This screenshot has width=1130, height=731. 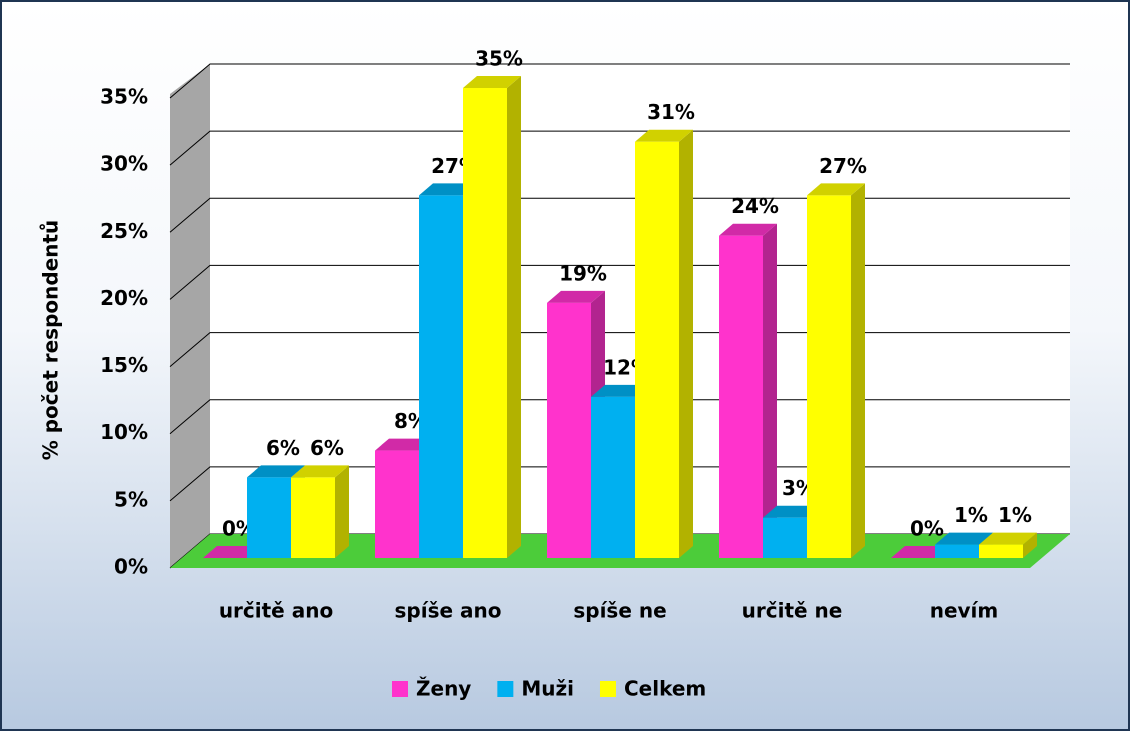 I want to click on y-tick-label: 15%, so click(x=124, y=365).